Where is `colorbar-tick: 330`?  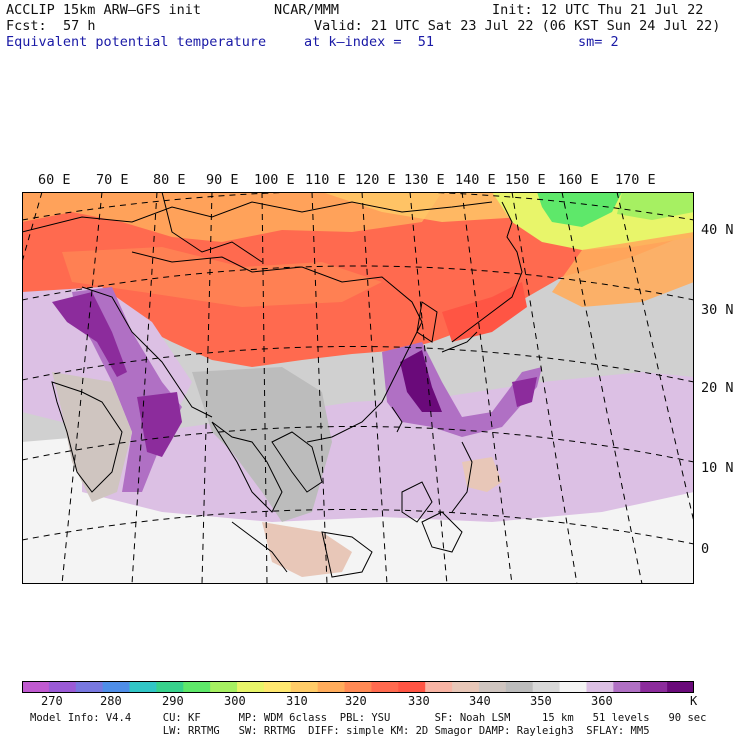
colorbar-tick: 330 is located at coordinates (419, 701).